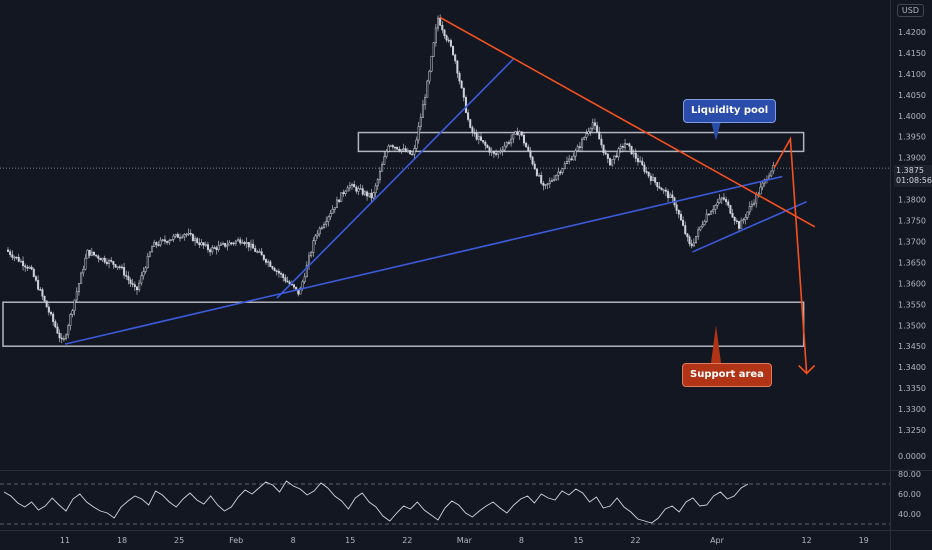 Image resolution: width=932 pixels, height=550 pixels. Describe the element at coordinates (910, 10) in the screenshot. I see `currency-label: USD` at that location.